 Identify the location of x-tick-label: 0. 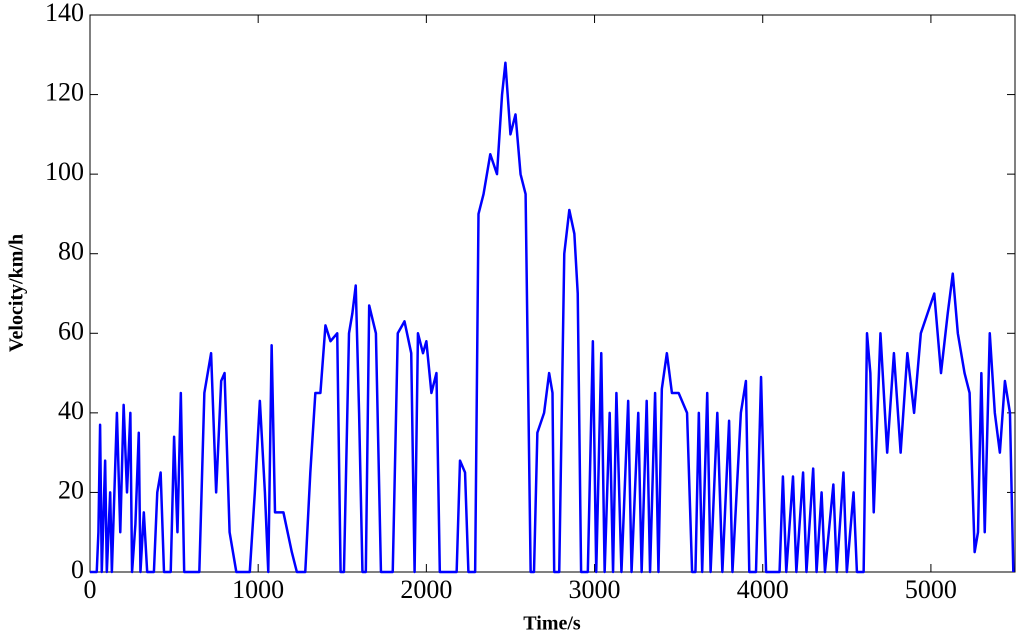
(90, 589).